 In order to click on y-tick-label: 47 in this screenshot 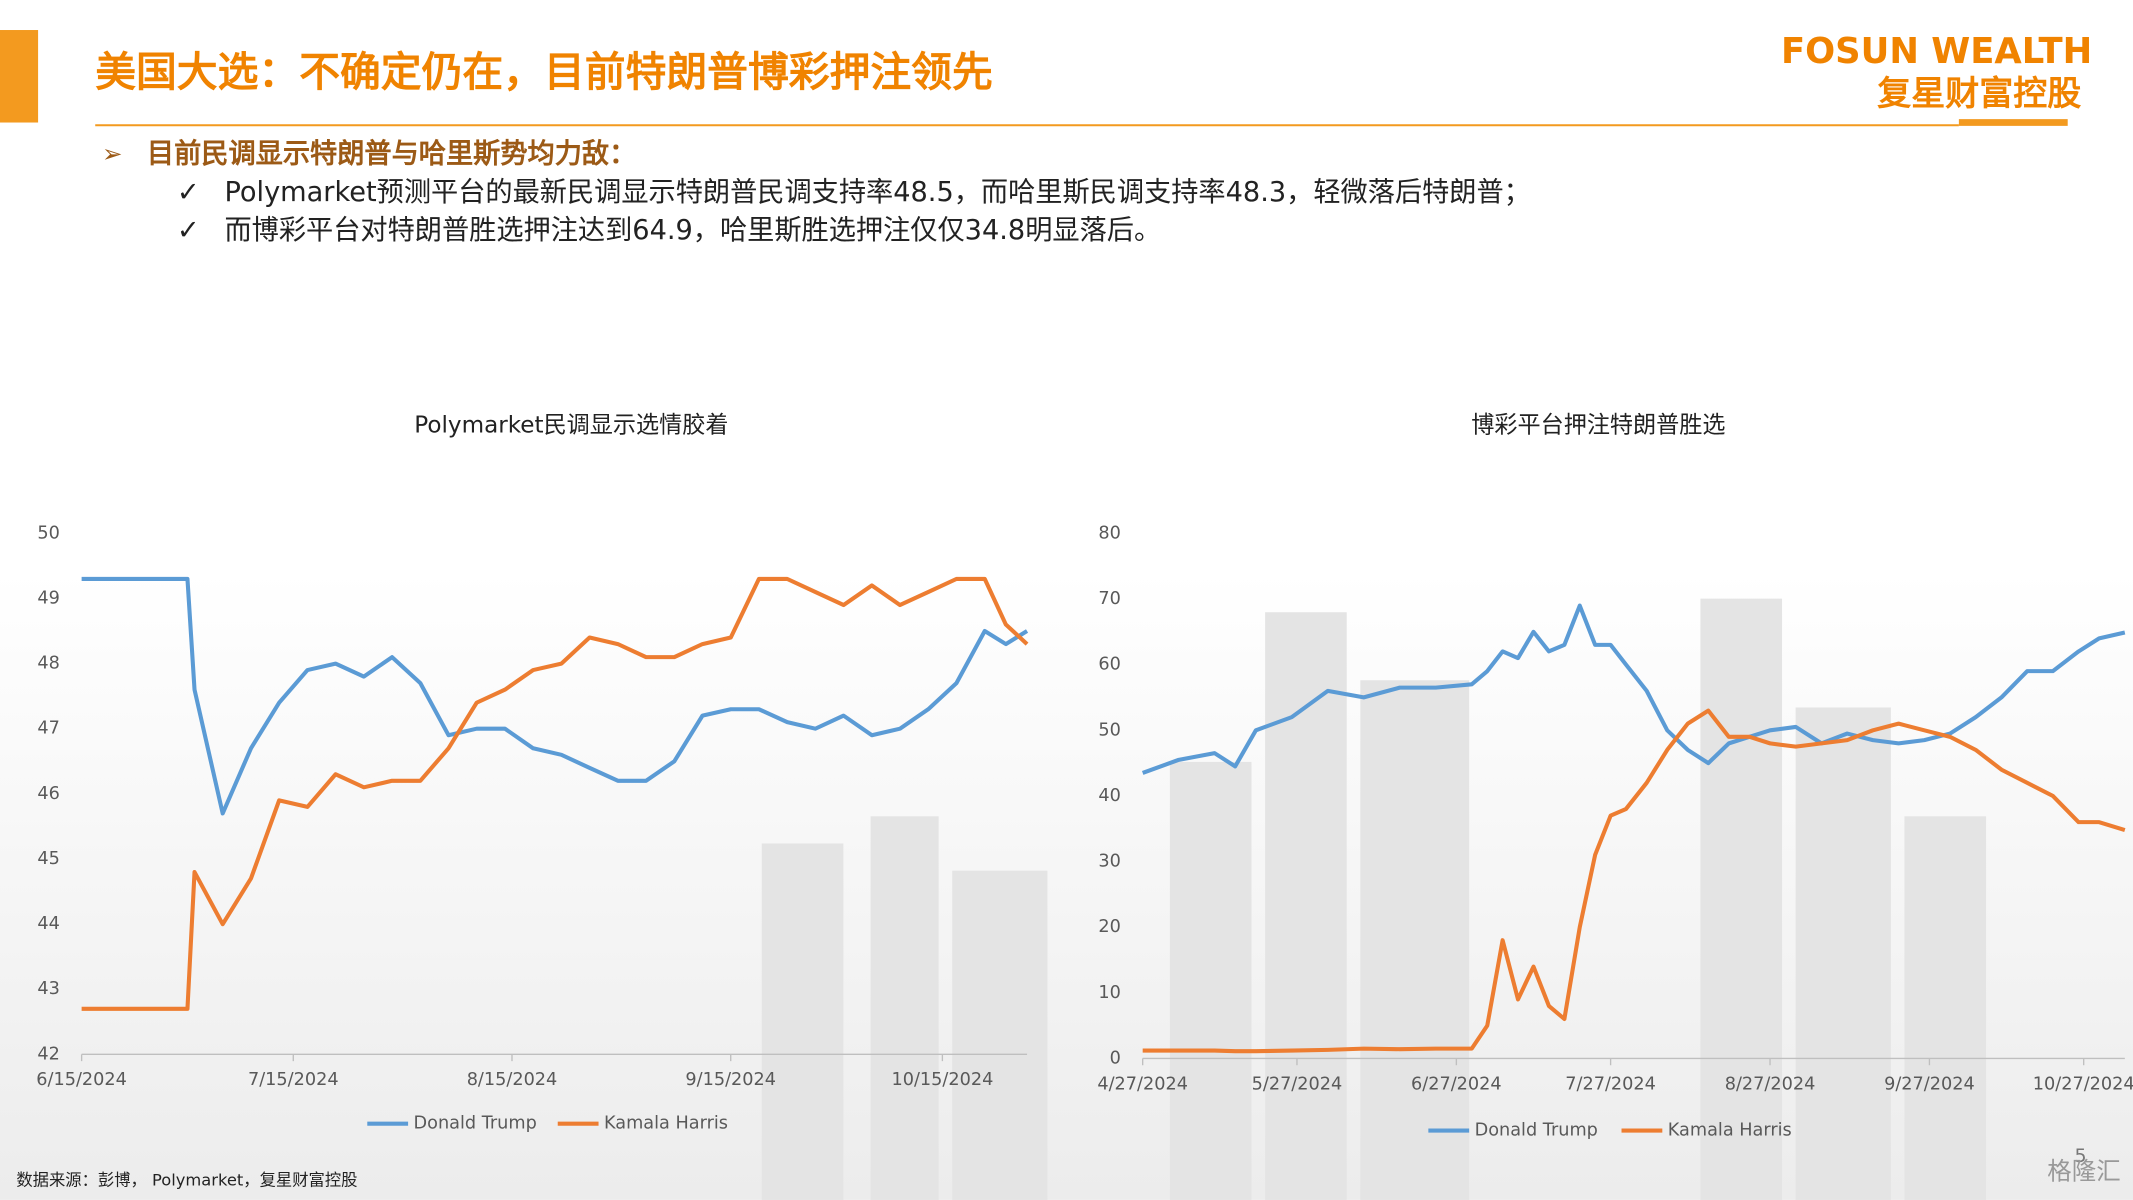, I will do `click(48, 729)`.